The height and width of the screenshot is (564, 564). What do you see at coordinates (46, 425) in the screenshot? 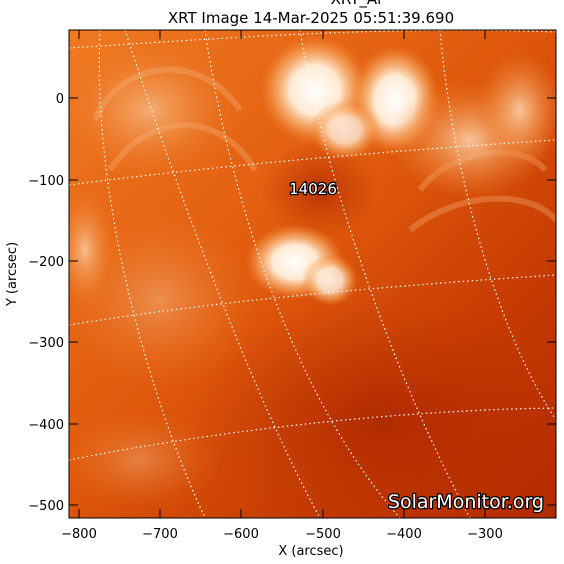
I see `y-tick-label: −400` at bounding box center [46, 425].